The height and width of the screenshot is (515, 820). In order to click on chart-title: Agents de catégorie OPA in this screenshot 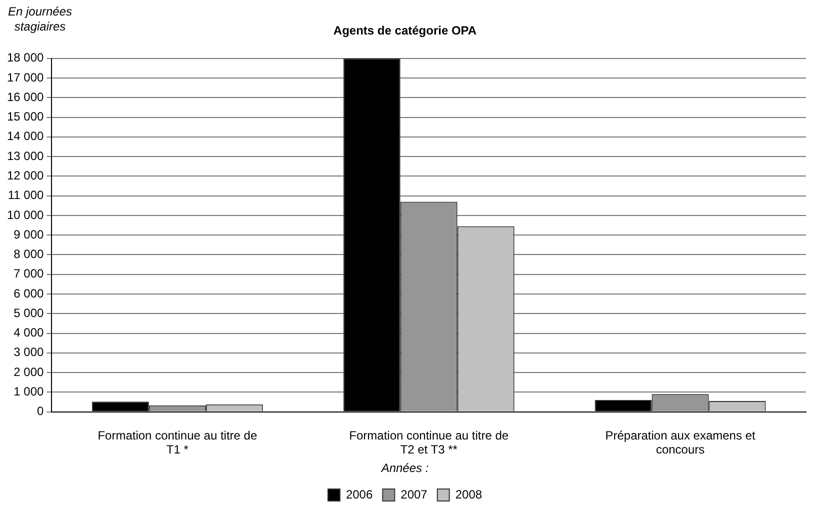, I will do `click(405, 31)`.